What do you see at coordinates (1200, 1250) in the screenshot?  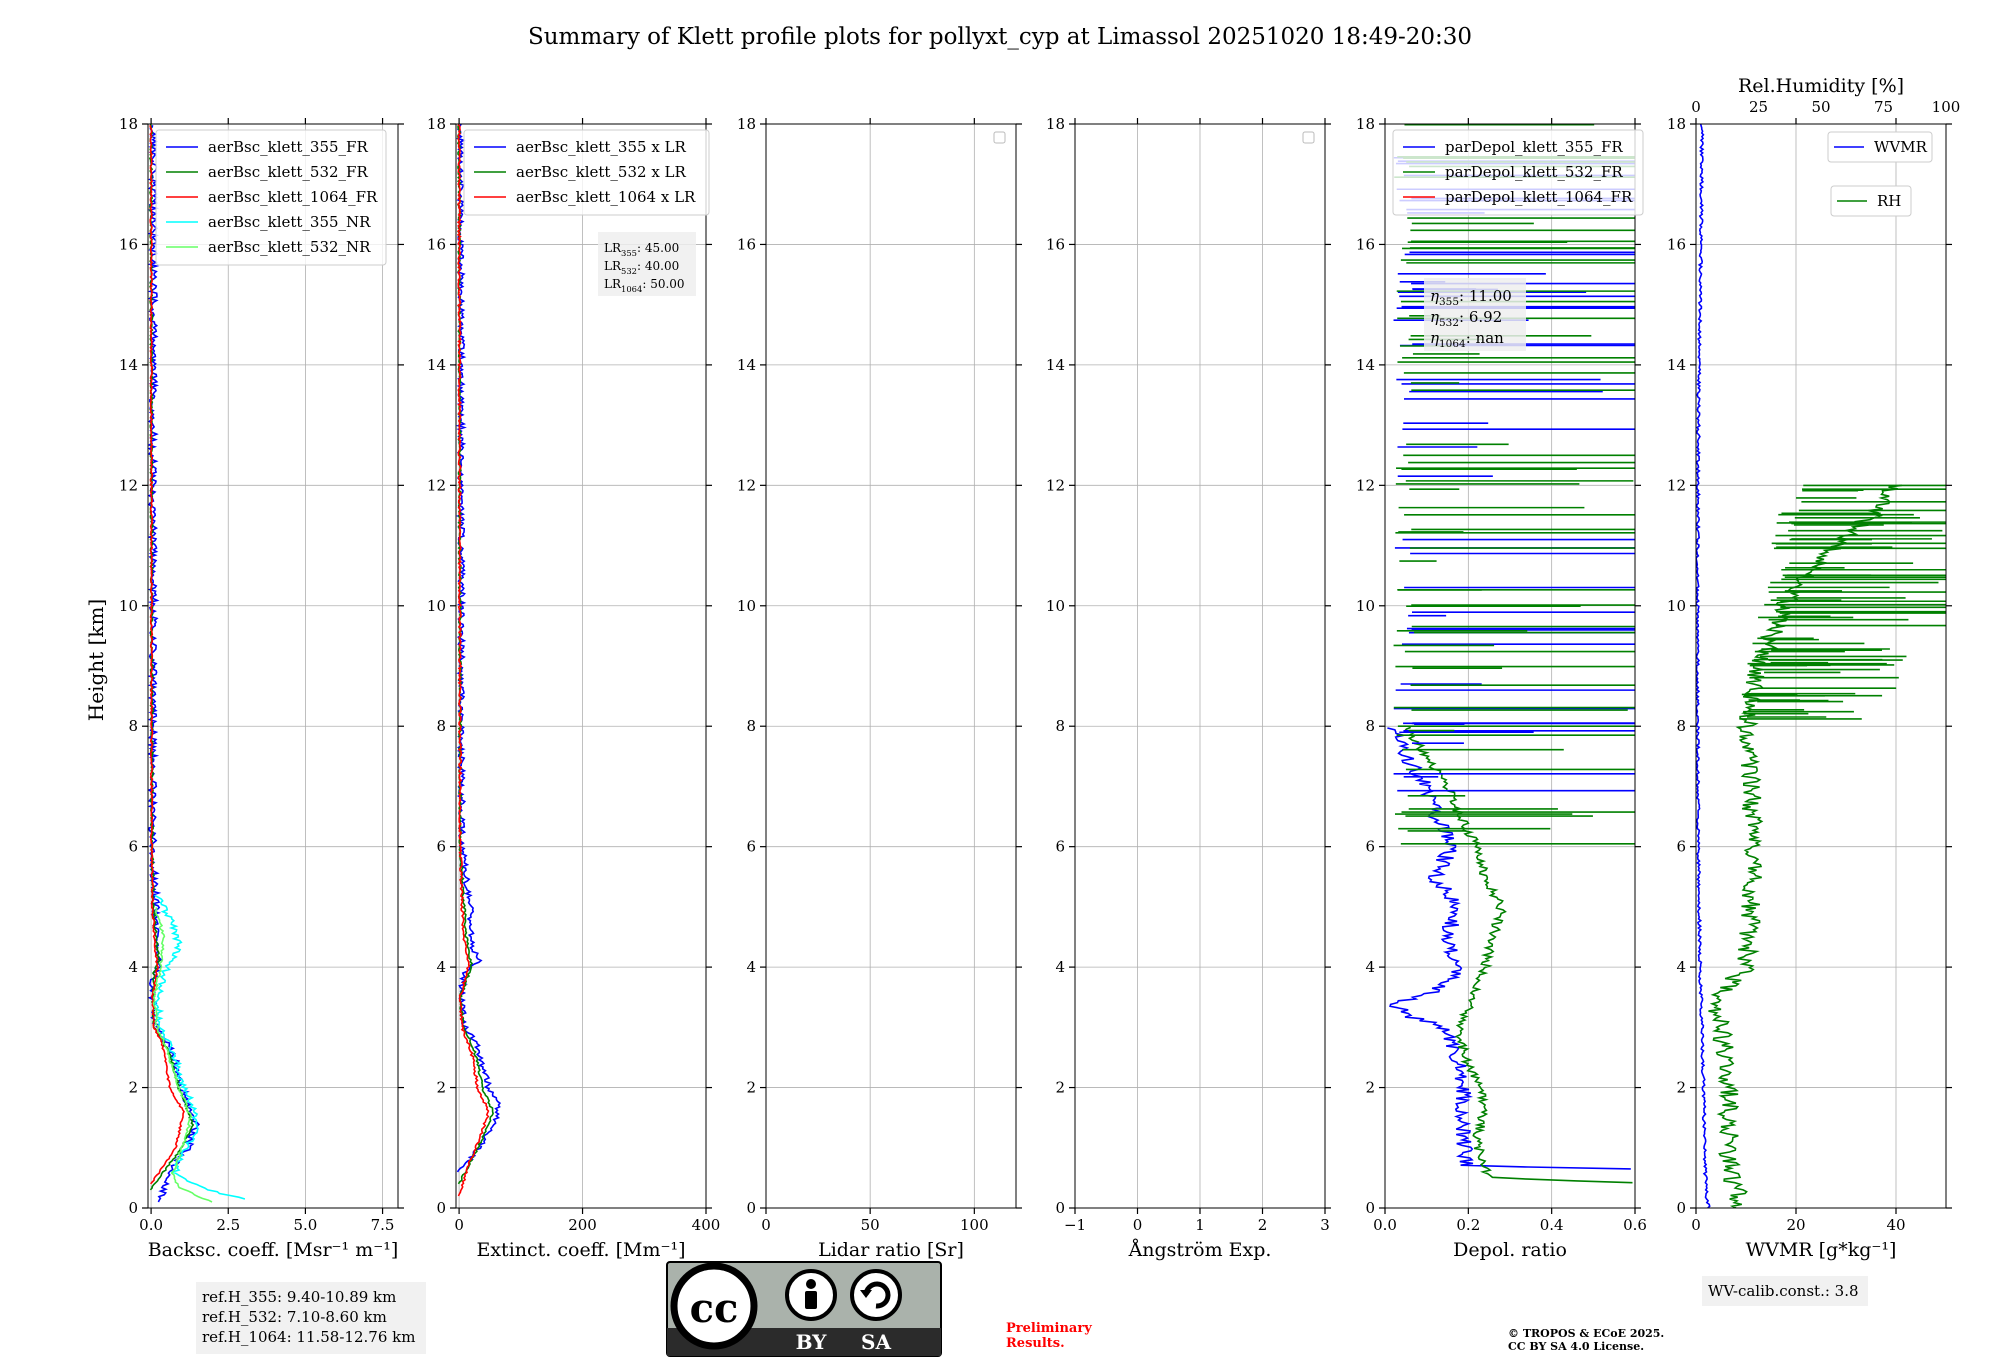 I see `x-axis-label: Ångström Exp.` at bounding box center [1200, 1250].